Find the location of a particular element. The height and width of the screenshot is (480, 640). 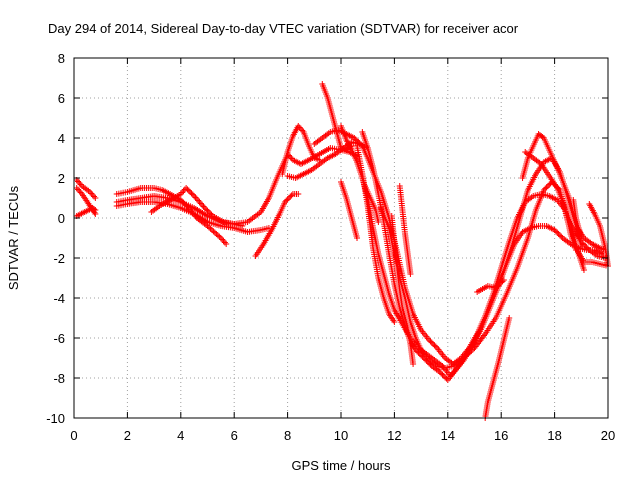

x-tick-label: 10 is located at coordinates (341, 435).